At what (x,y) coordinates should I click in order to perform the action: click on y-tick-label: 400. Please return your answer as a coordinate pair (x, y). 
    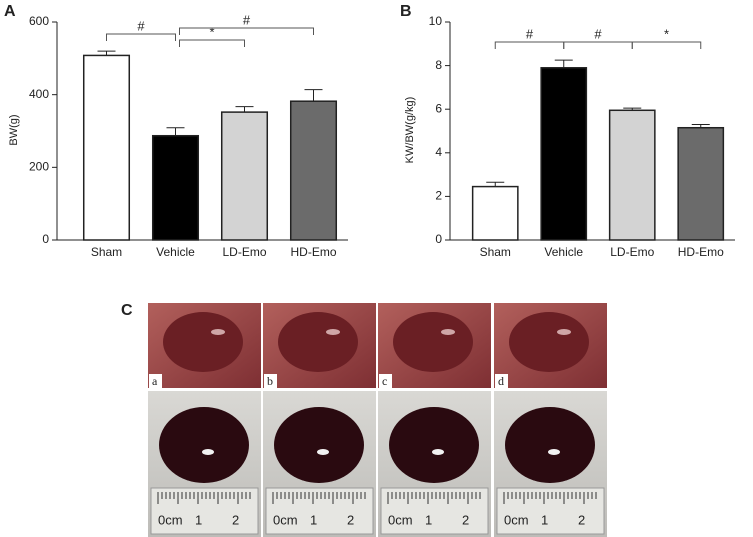
    Looking at the image, I should click on (39, 94).